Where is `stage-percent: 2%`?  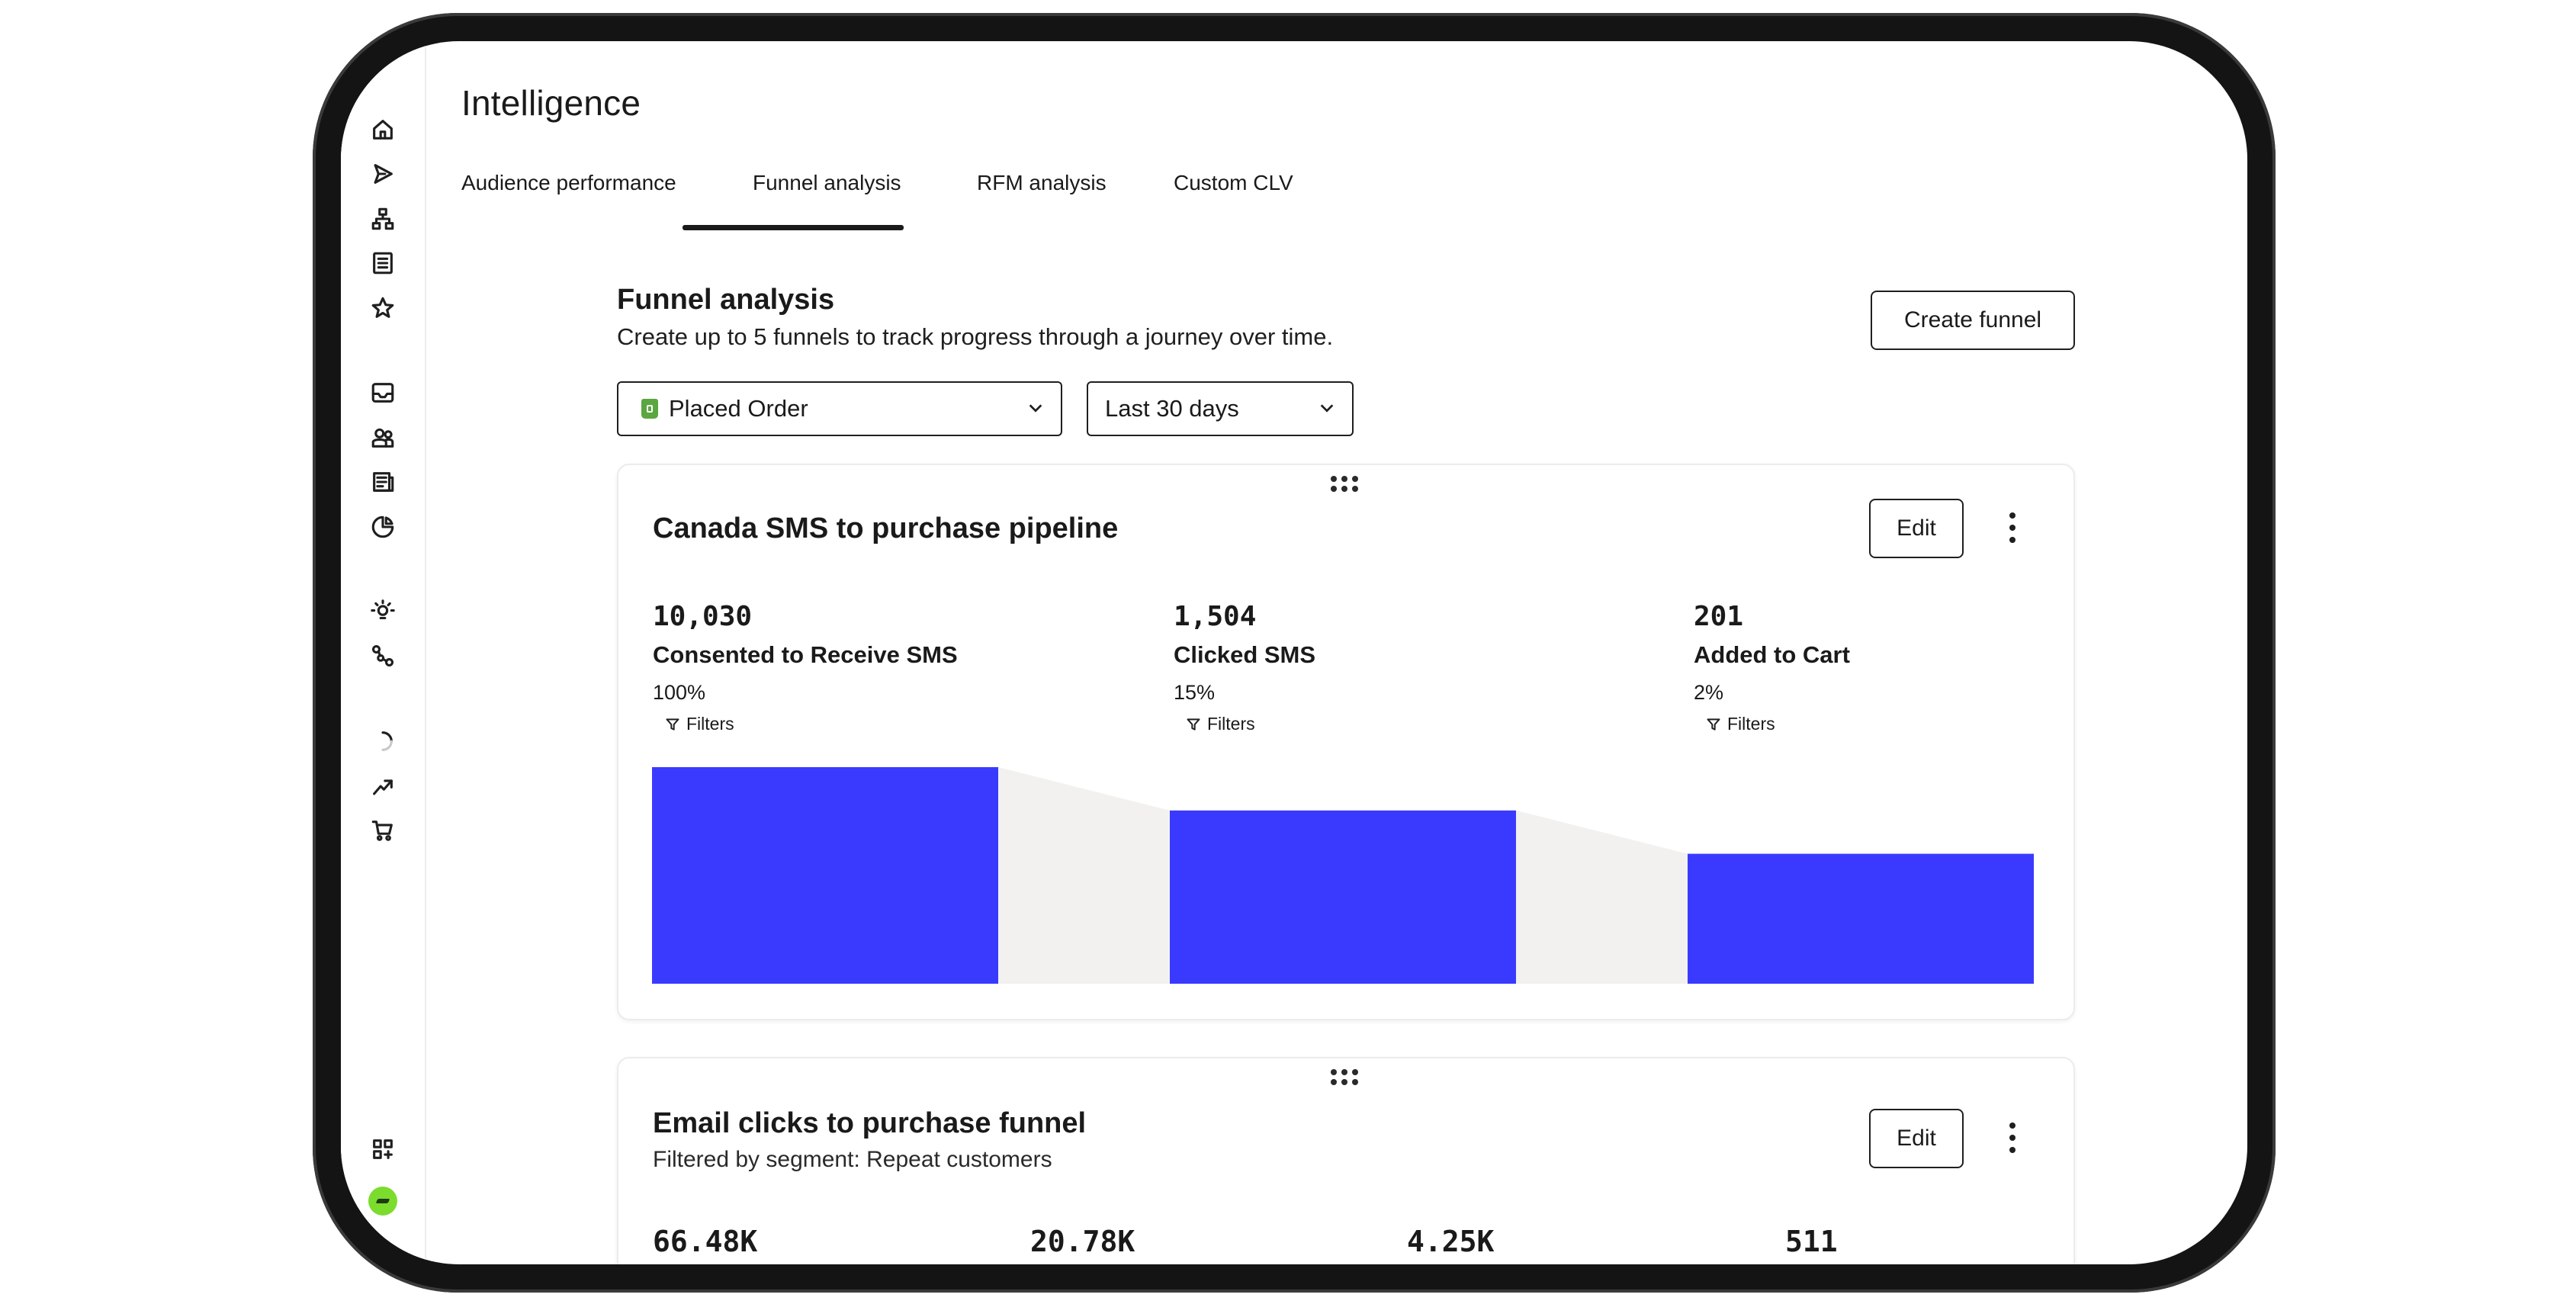 stage-percent: 2% is located at coordinates (1709, 692).